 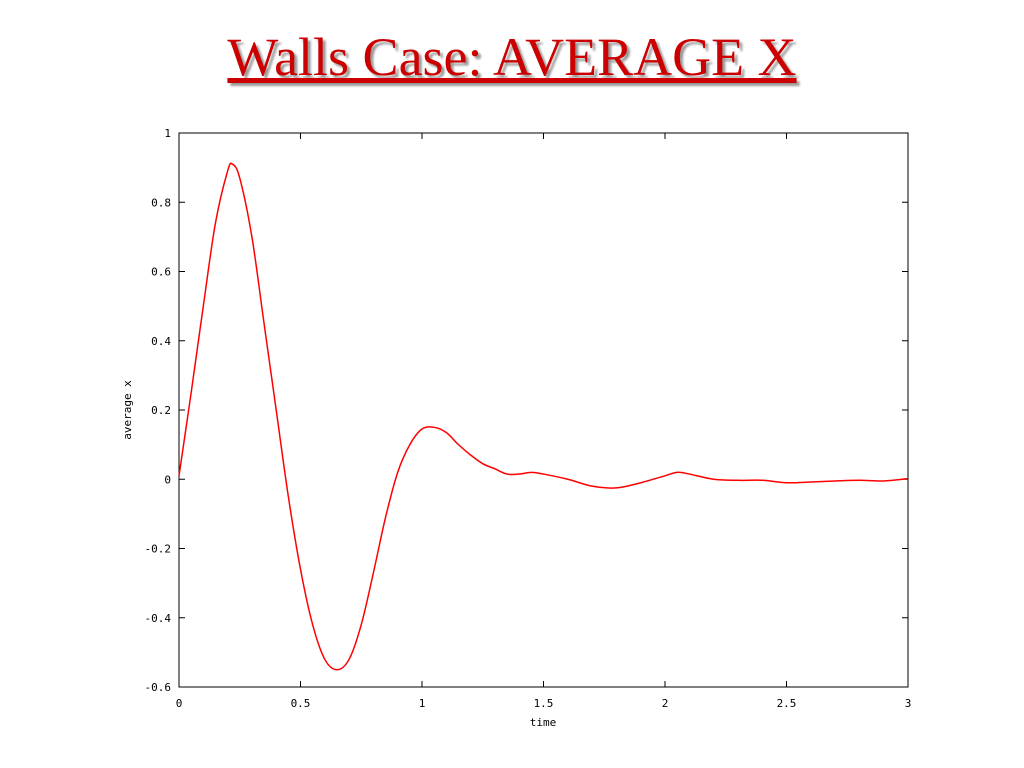 What do you see at coordinates (543, 722) in the screenshot?
I see `x-axis-label: time` at bounding box center [543, 722].